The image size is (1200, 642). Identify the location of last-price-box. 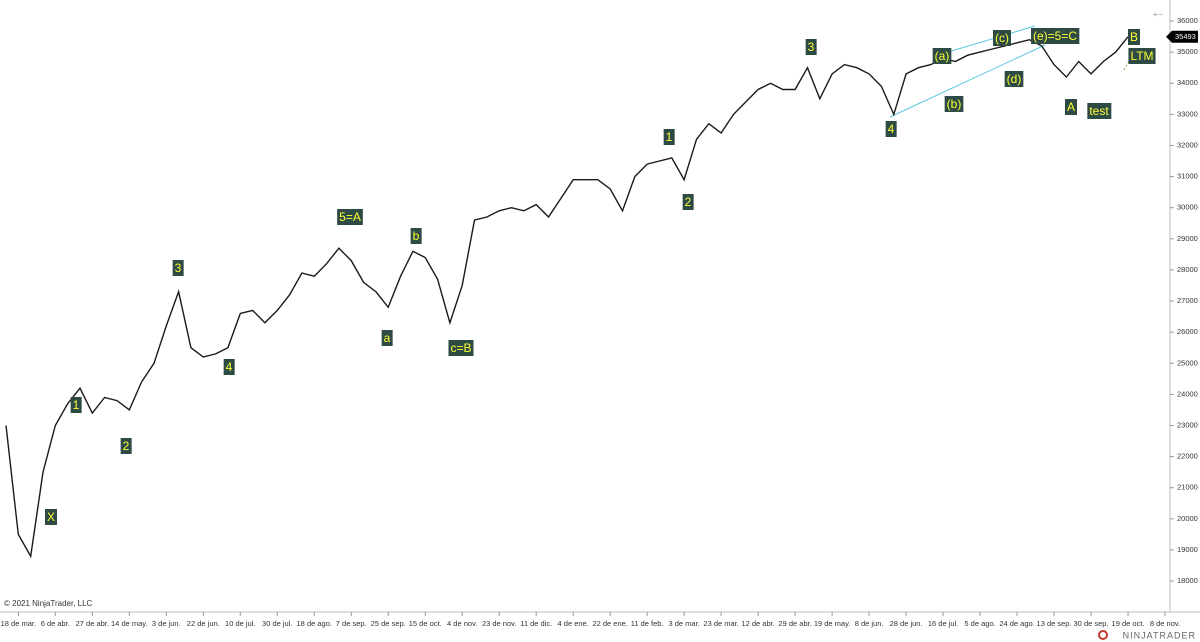
(1182, 36).